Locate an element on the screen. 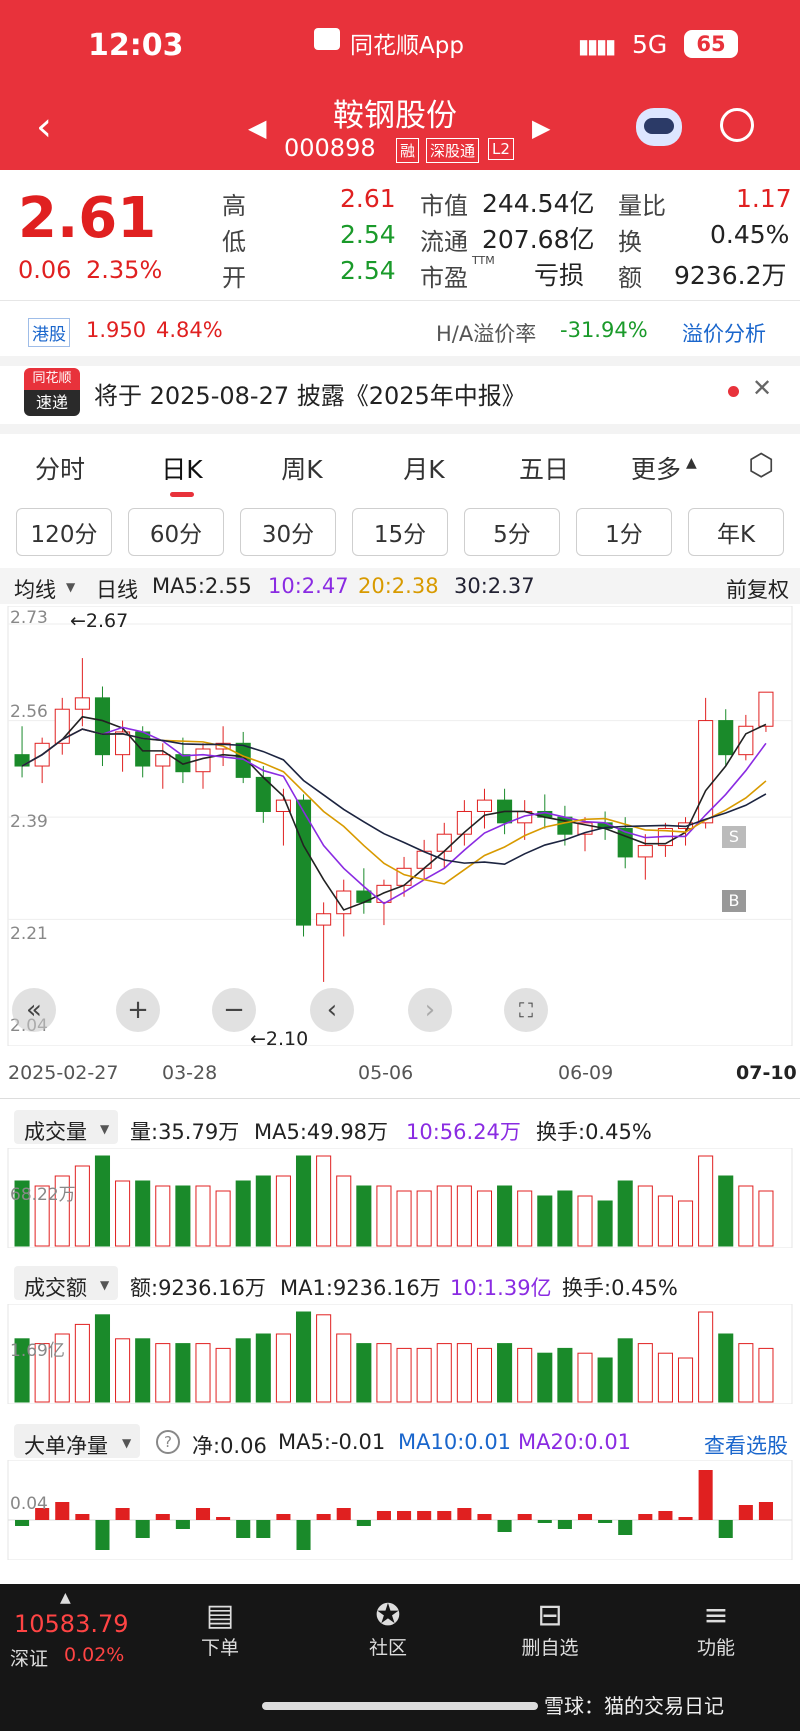 Image resolution: width=800 pixels, height=1731 pixels. expand-up-icon: ▲ is located at coordinates (65, 1598).